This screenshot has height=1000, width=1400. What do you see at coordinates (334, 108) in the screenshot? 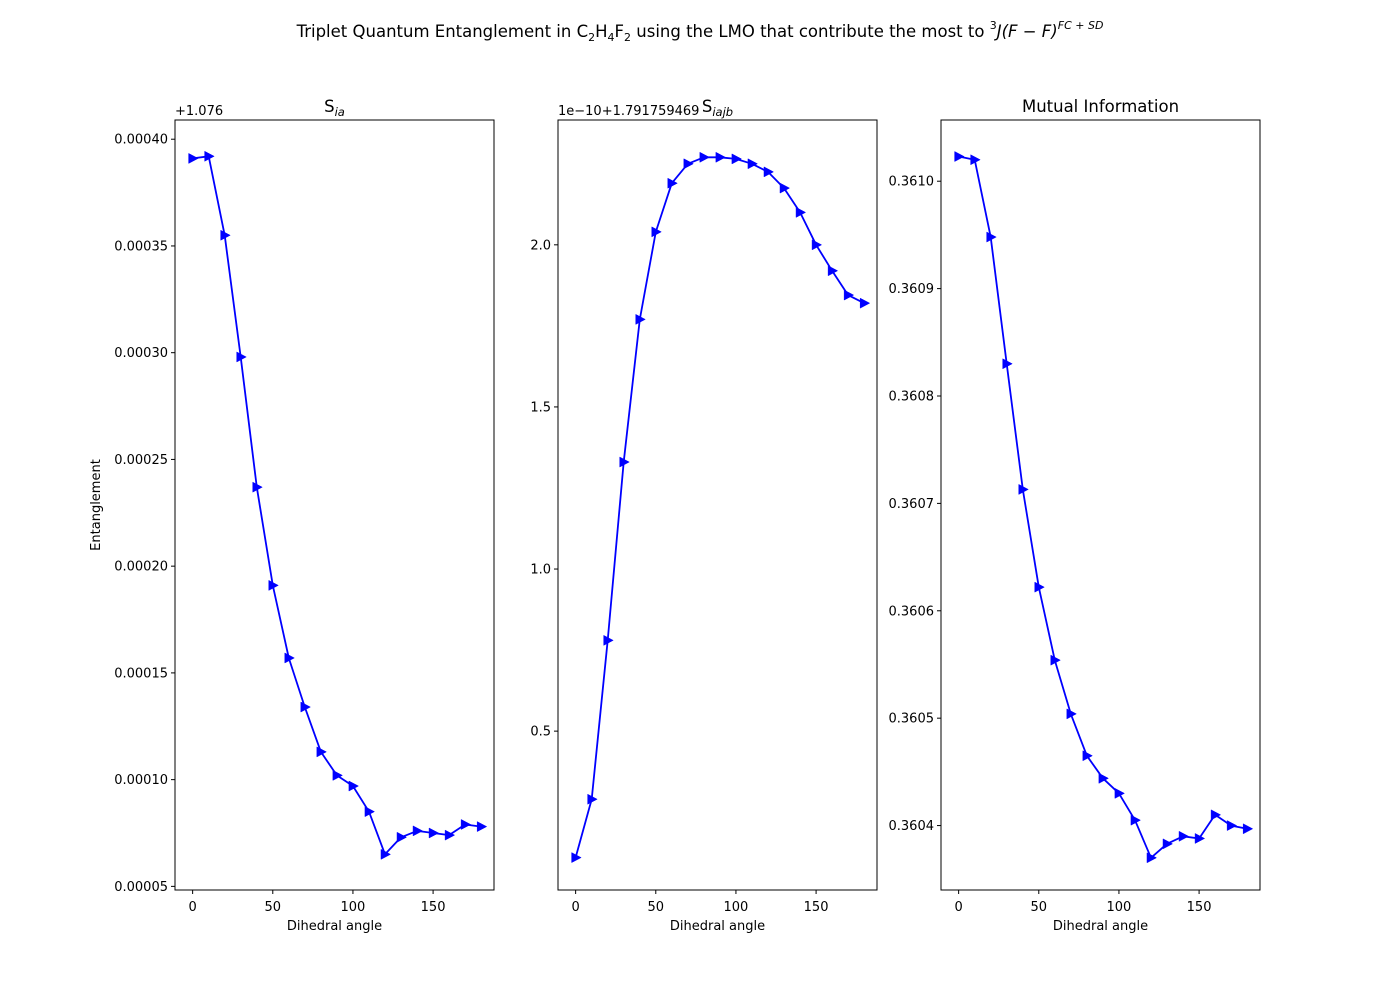
I see `subplot-title: Sia` at bounding box center [334, 108].